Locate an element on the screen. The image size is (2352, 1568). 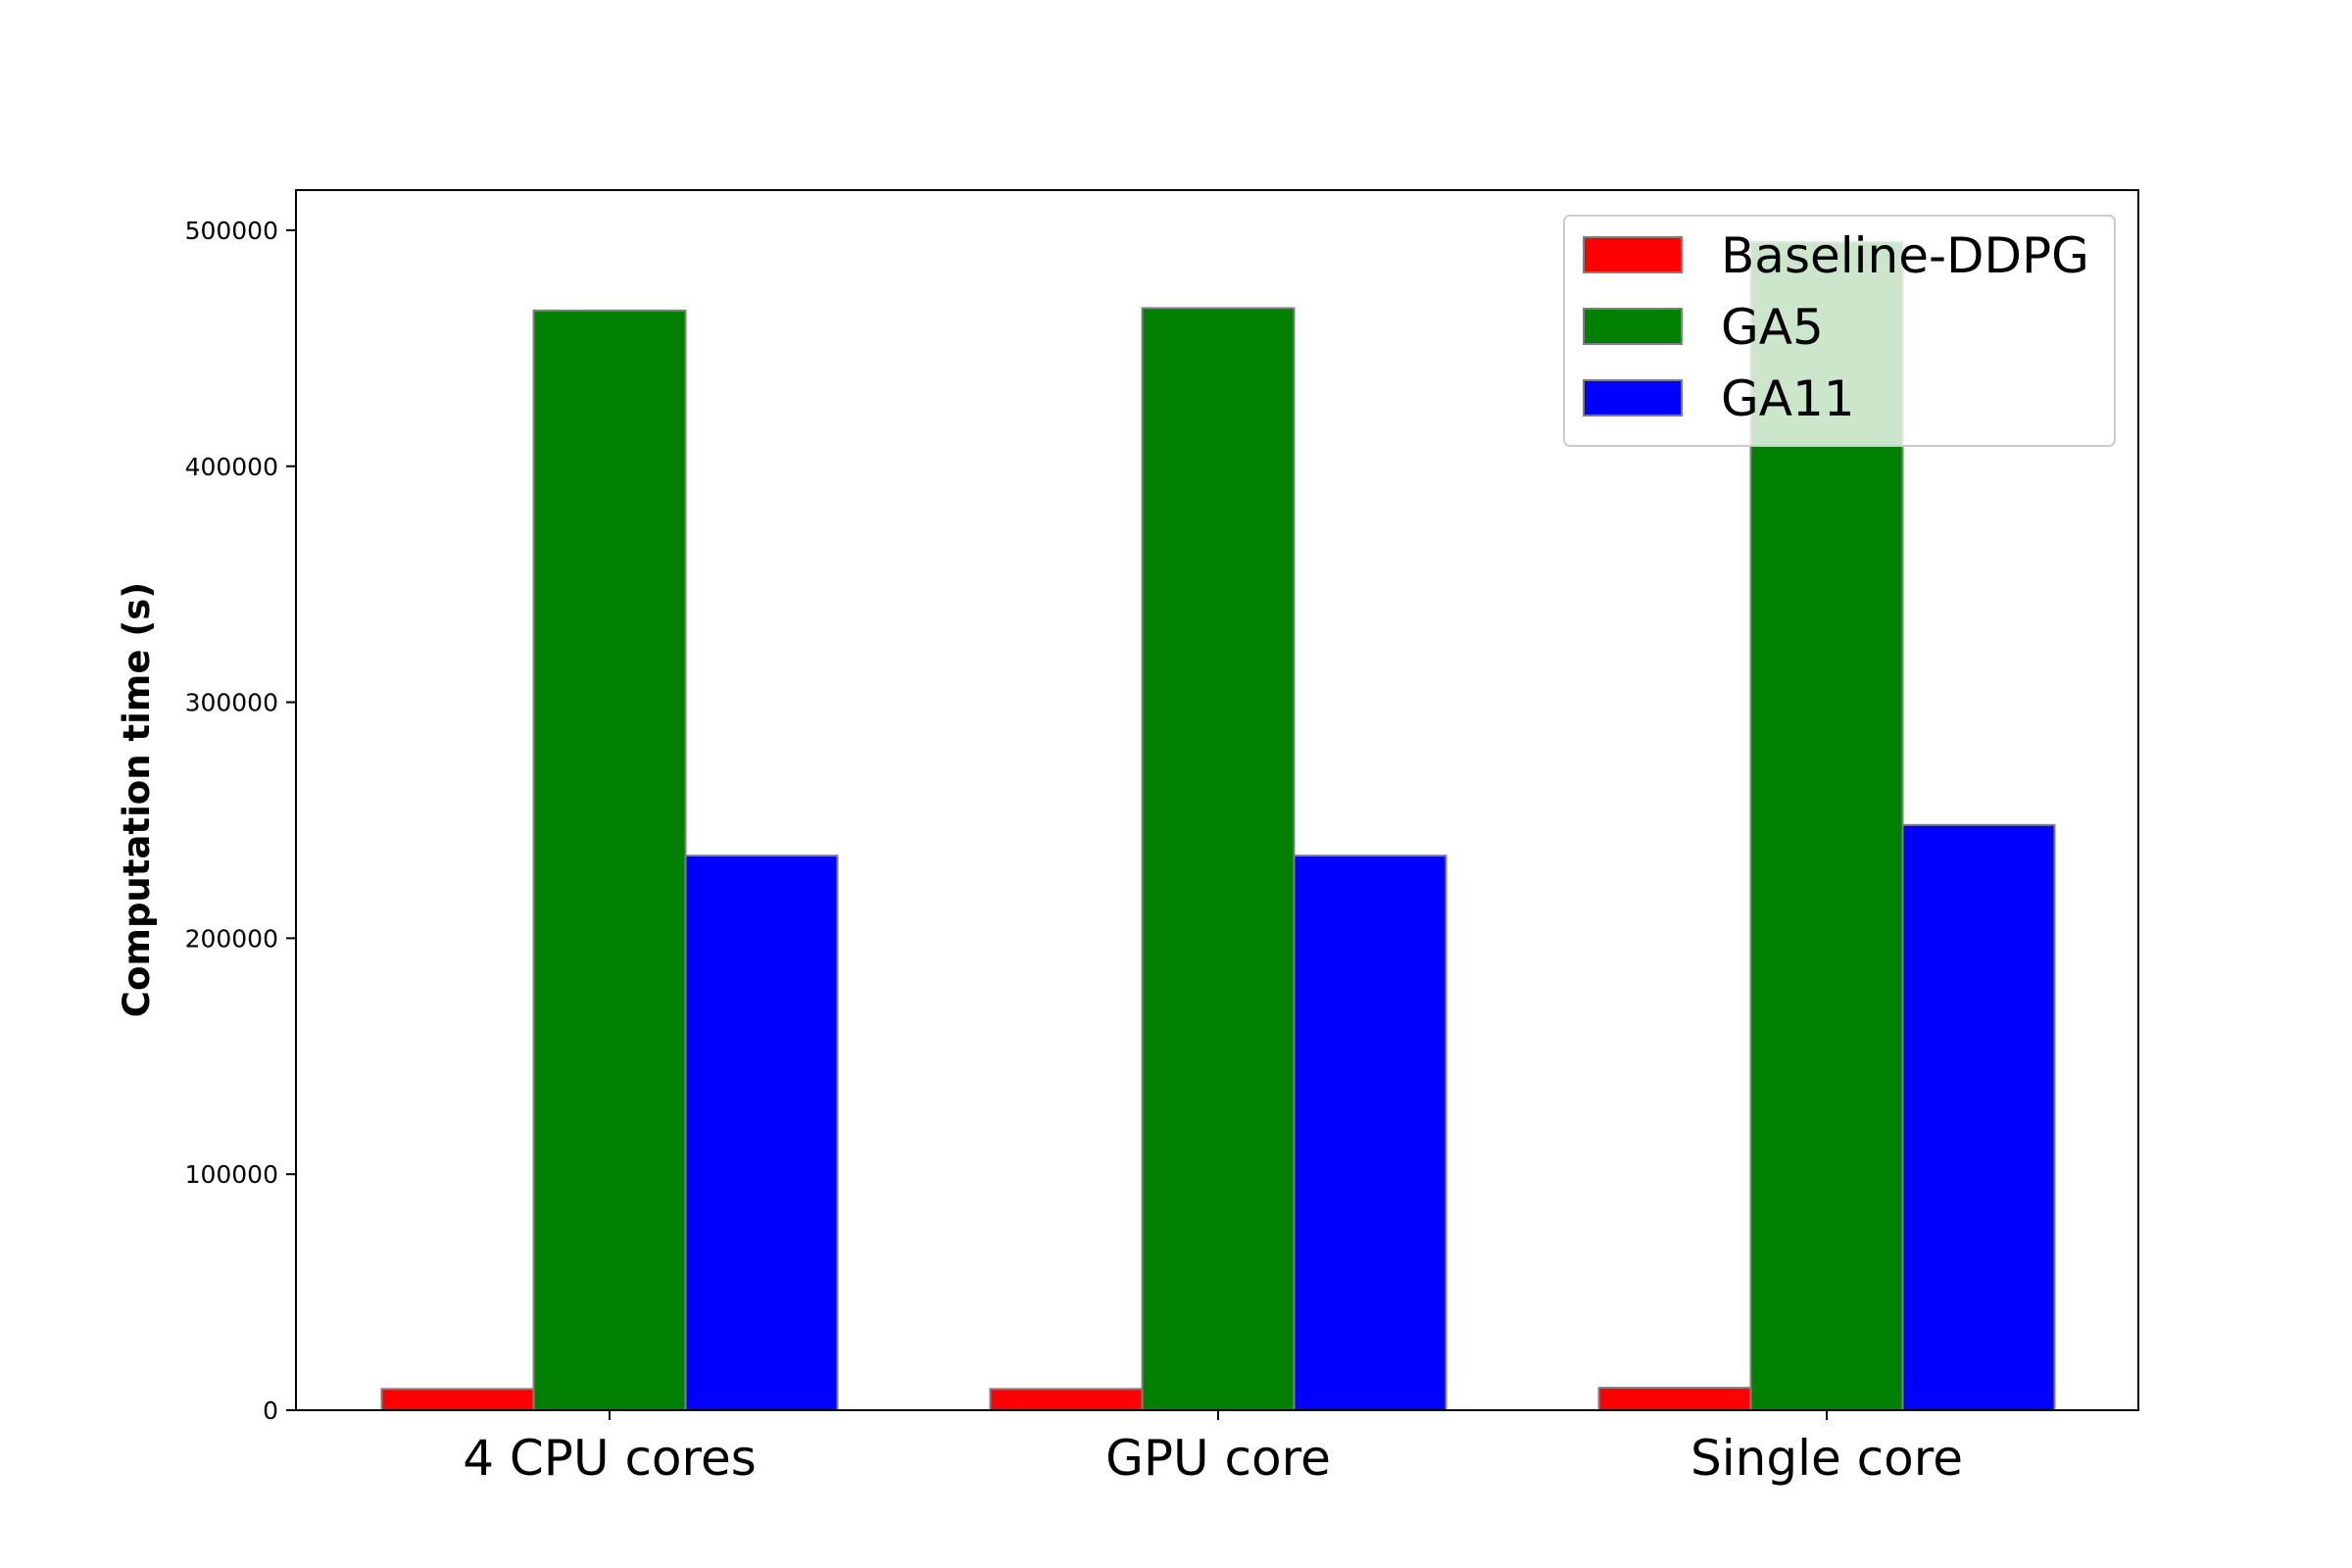
y-tick-label: 300000 is located at coordinates (231, 703).